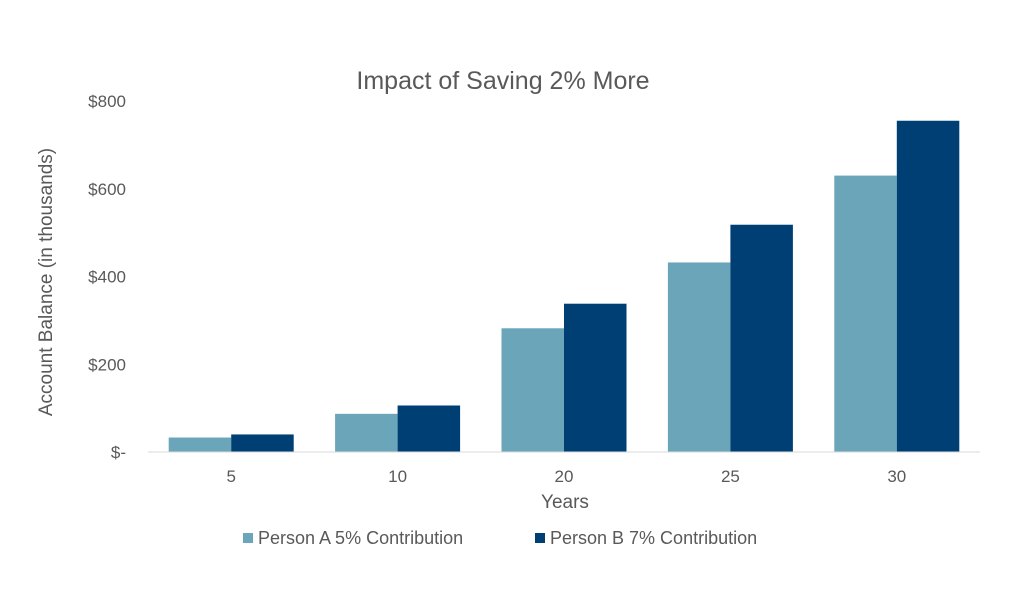 Image resolution: width=1024 pixels, height=597 pixels. Describe the element at coordinates (502, 81) in the screenshot. I see `chart-title: Impact of Saving 2% More` at that location.